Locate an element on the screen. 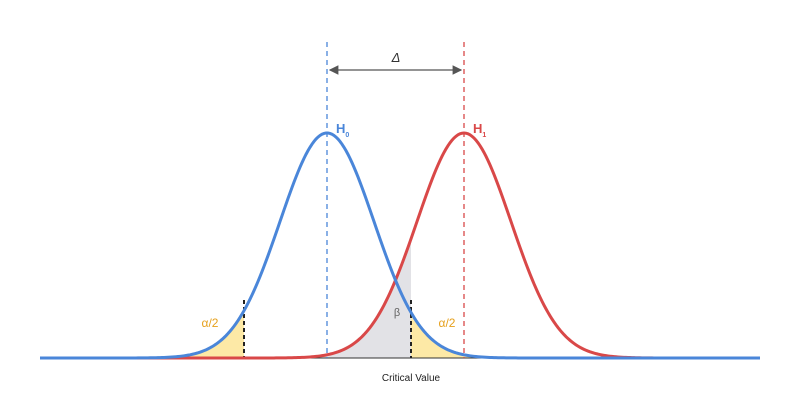  h0-subscript: 0 is located at coordinates (347, 135).